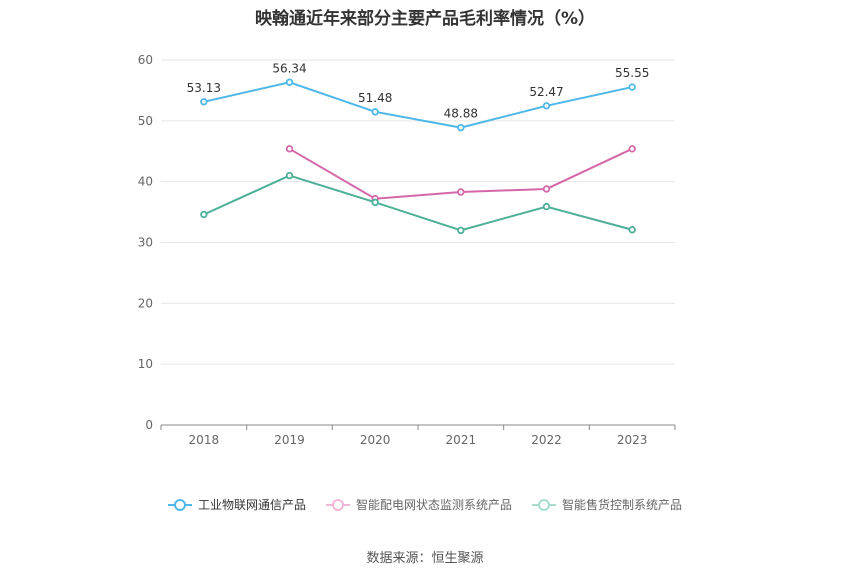 The image size is (850, 575). I want to click on data-label: 56.34, so click(289, 68).